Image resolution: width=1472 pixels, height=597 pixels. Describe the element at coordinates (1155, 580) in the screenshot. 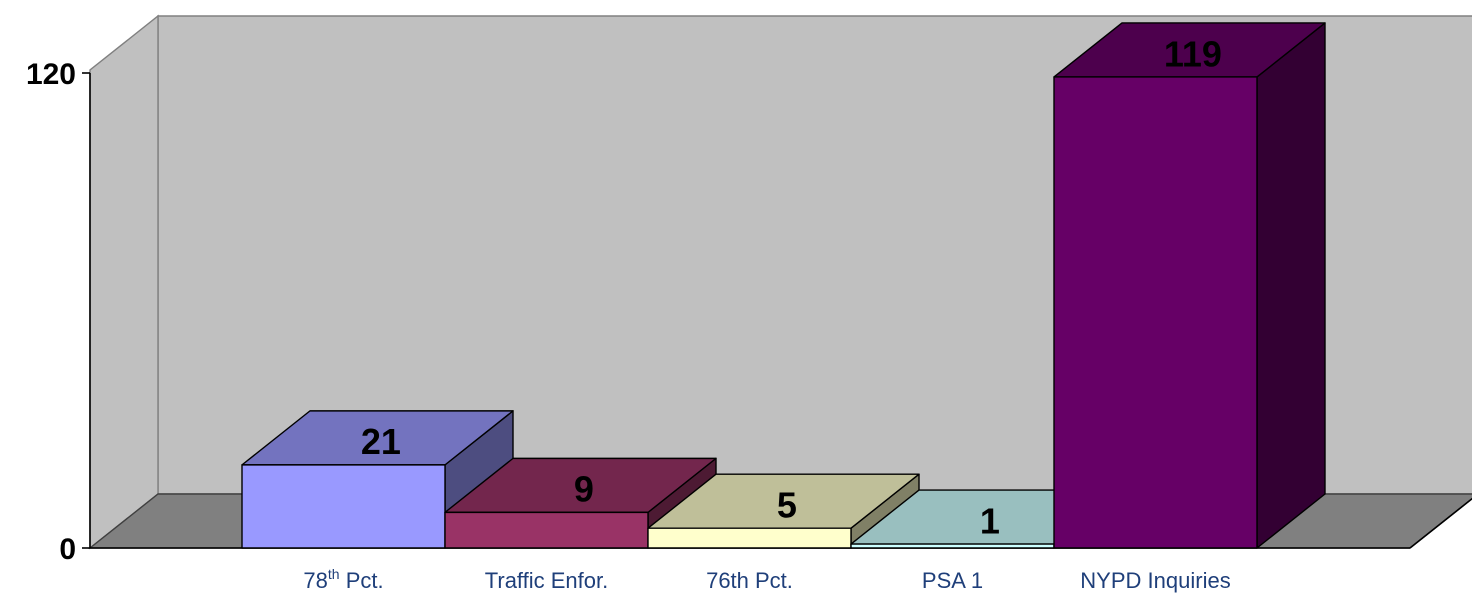

I see `category-label: NYPD Inquiries` at that location.